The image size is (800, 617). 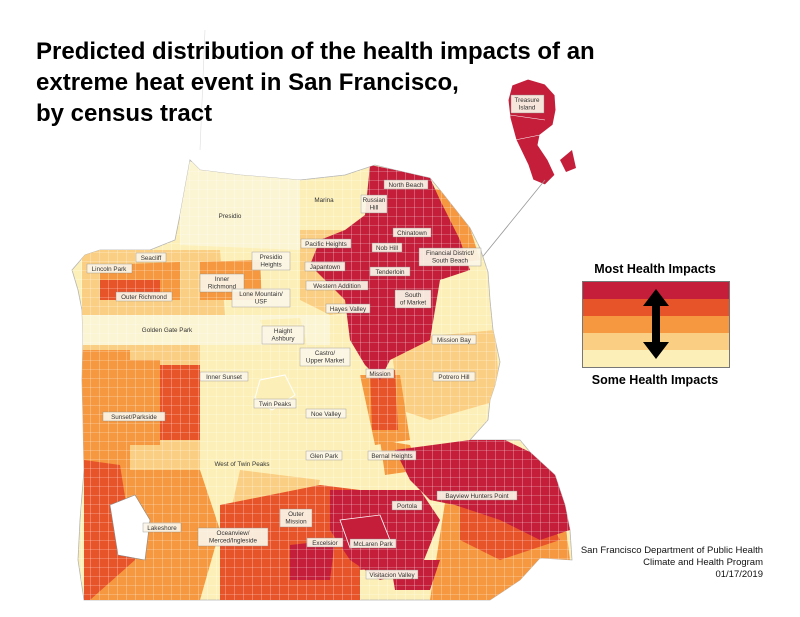 I want to click on svg-text: Visitacion Valley, so click(x=392, y=575).